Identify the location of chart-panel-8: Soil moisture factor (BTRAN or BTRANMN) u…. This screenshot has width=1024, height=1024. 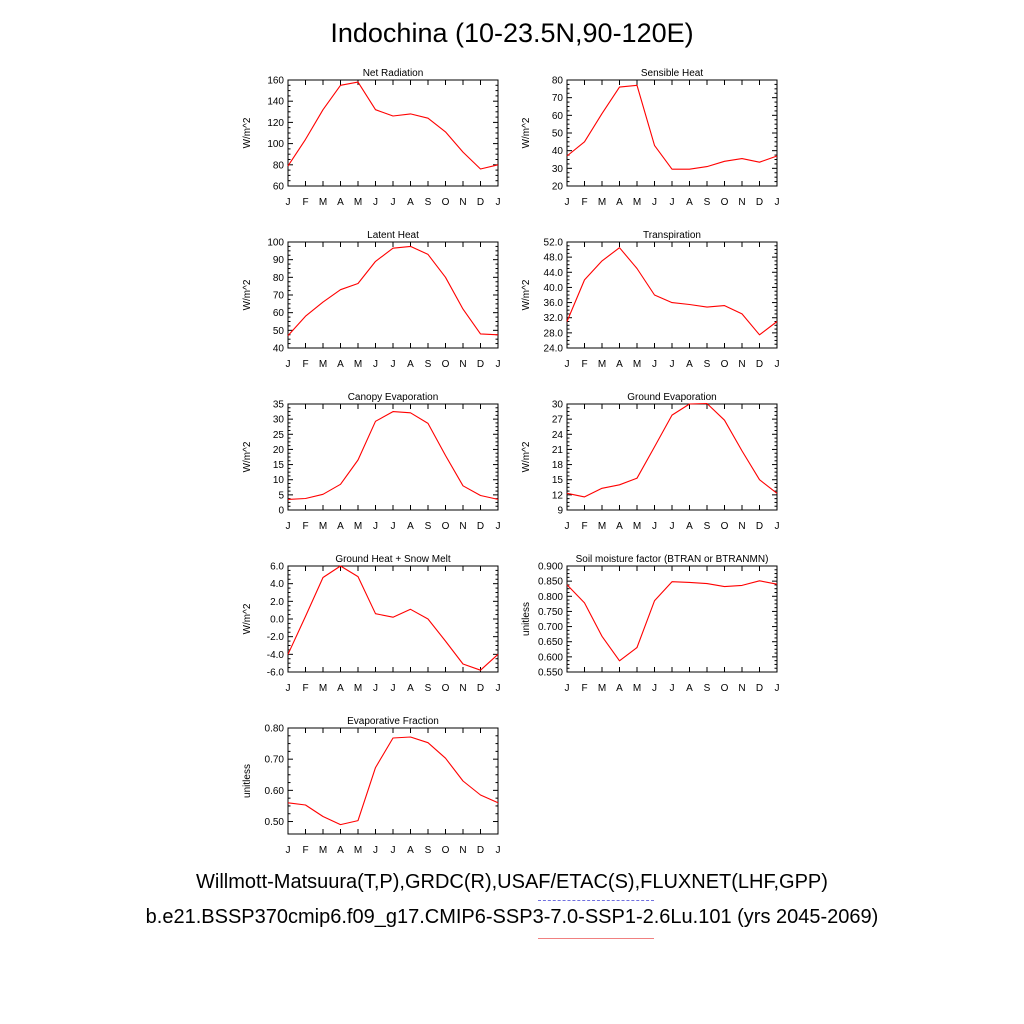
(650, 624).